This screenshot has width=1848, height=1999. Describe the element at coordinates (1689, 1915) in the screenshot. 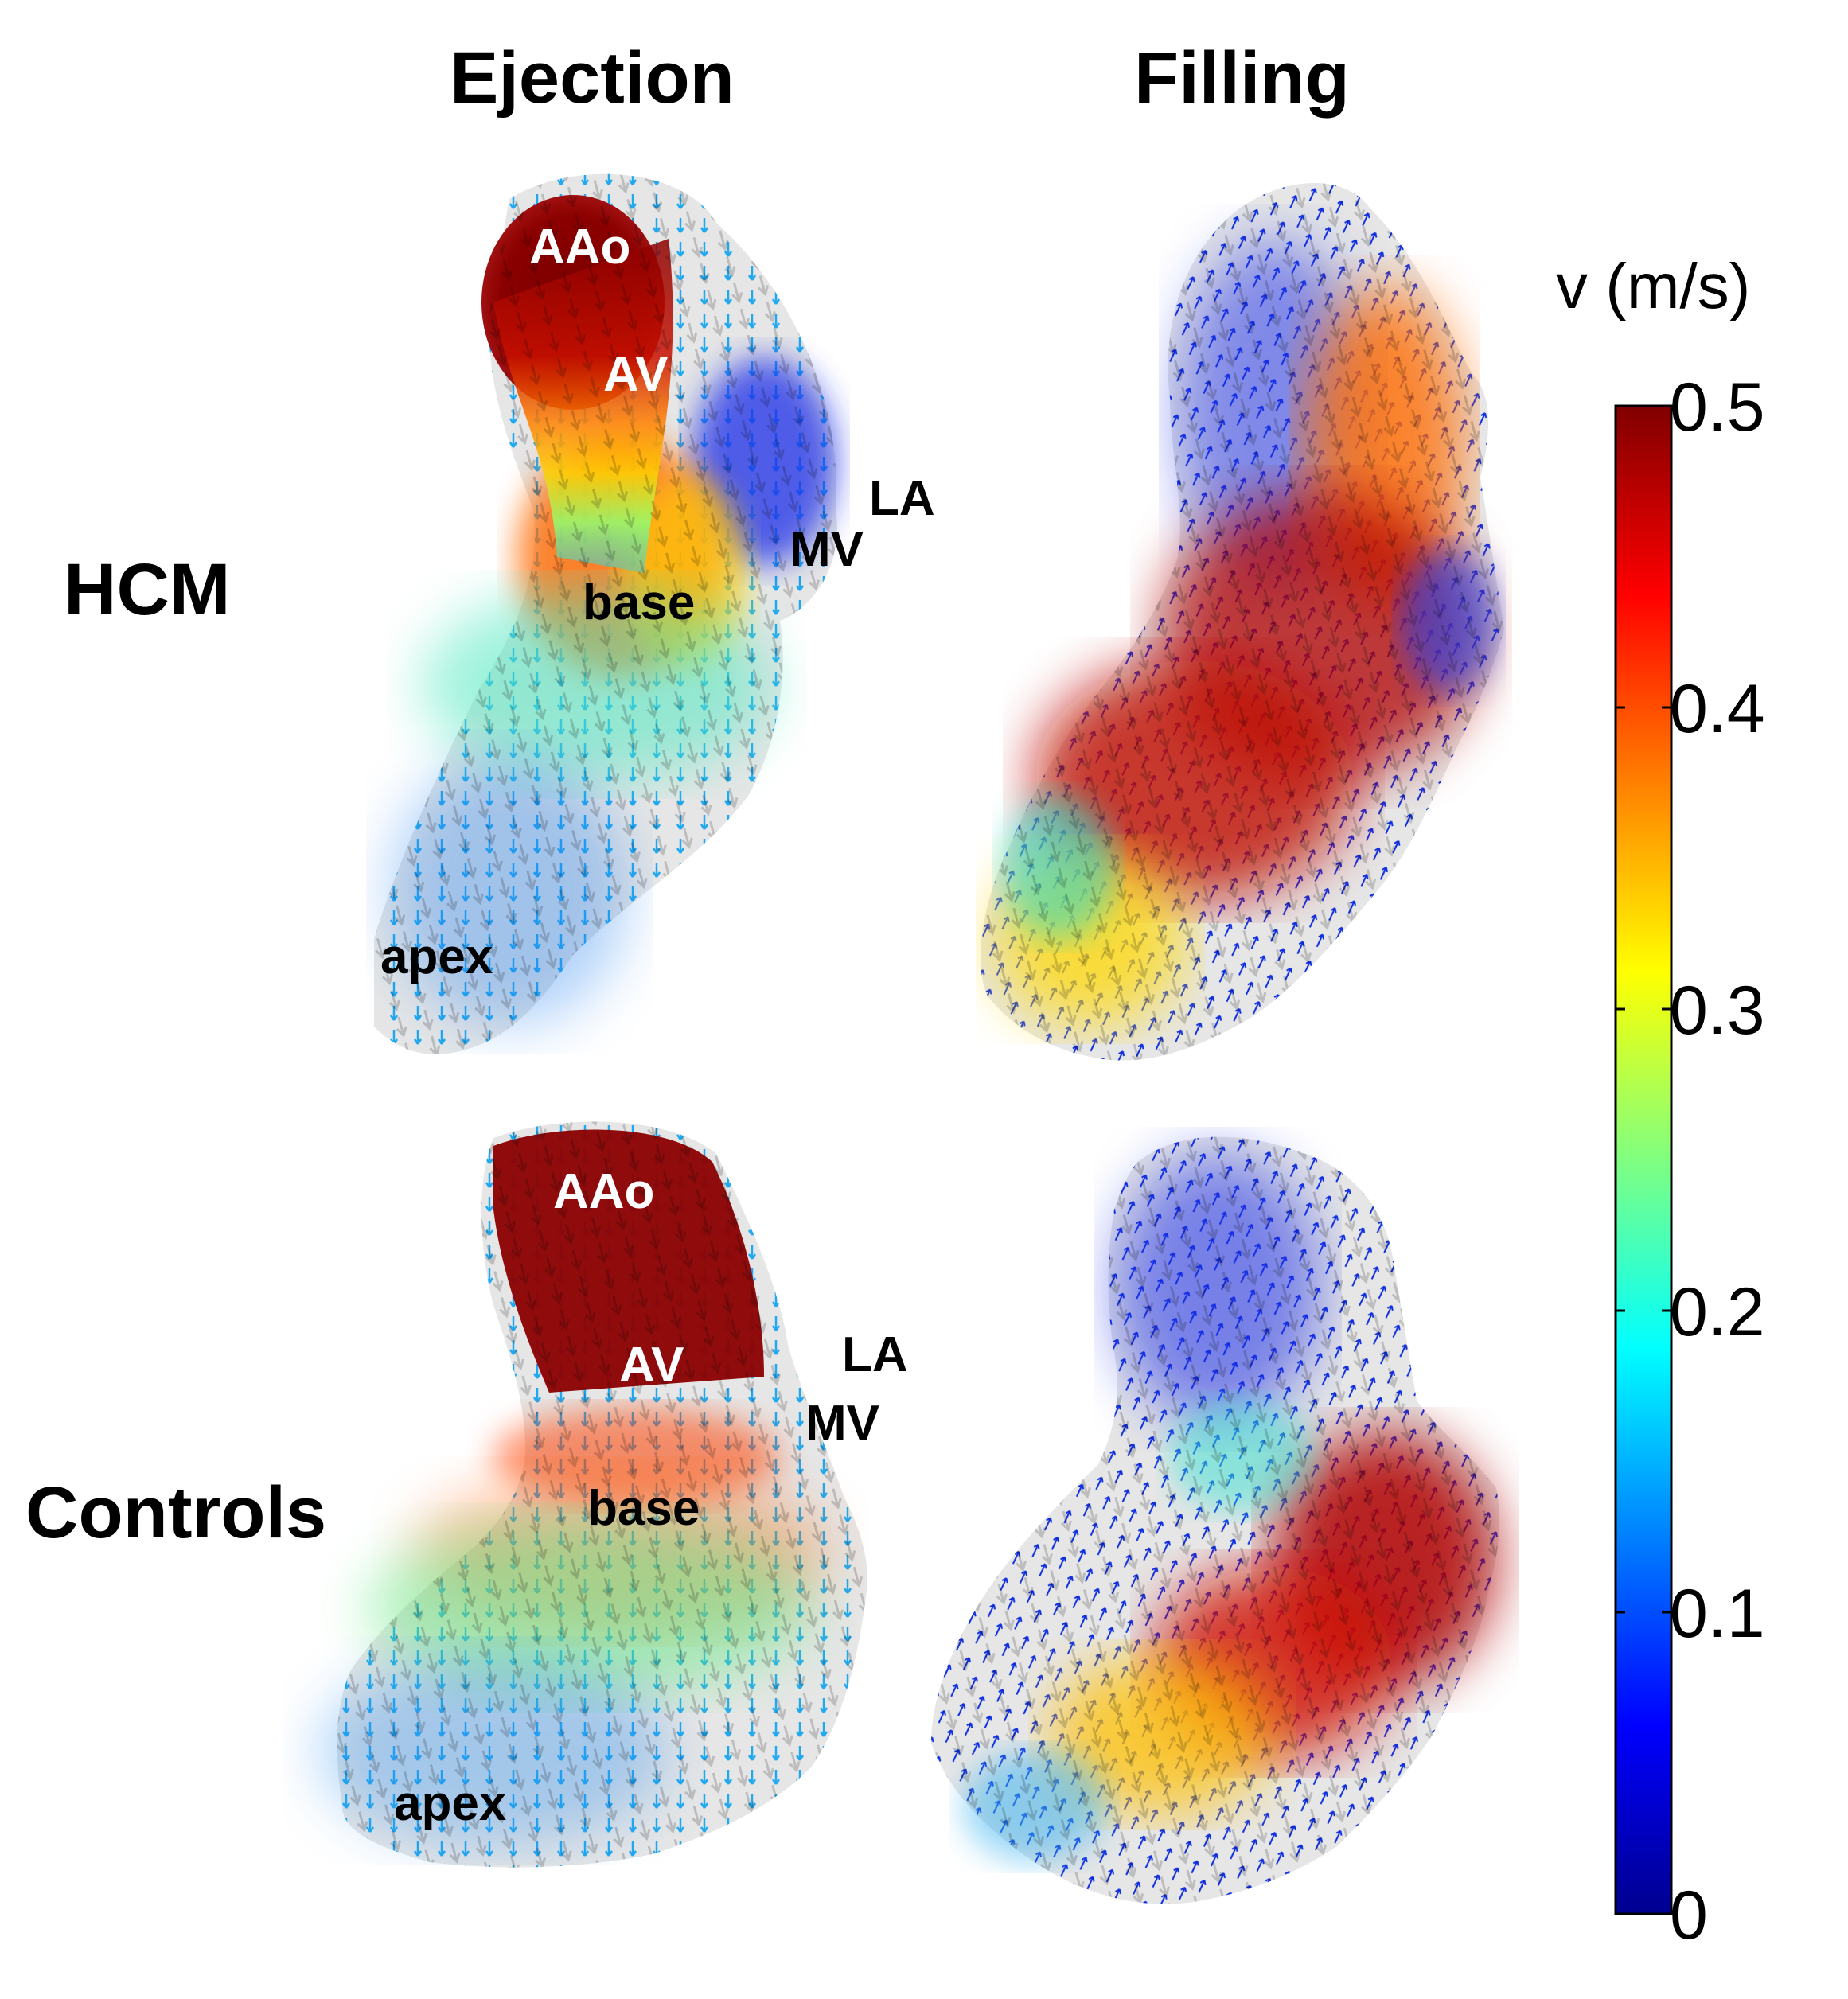

I see `colorbar-tick-label-0: 0` at that location.